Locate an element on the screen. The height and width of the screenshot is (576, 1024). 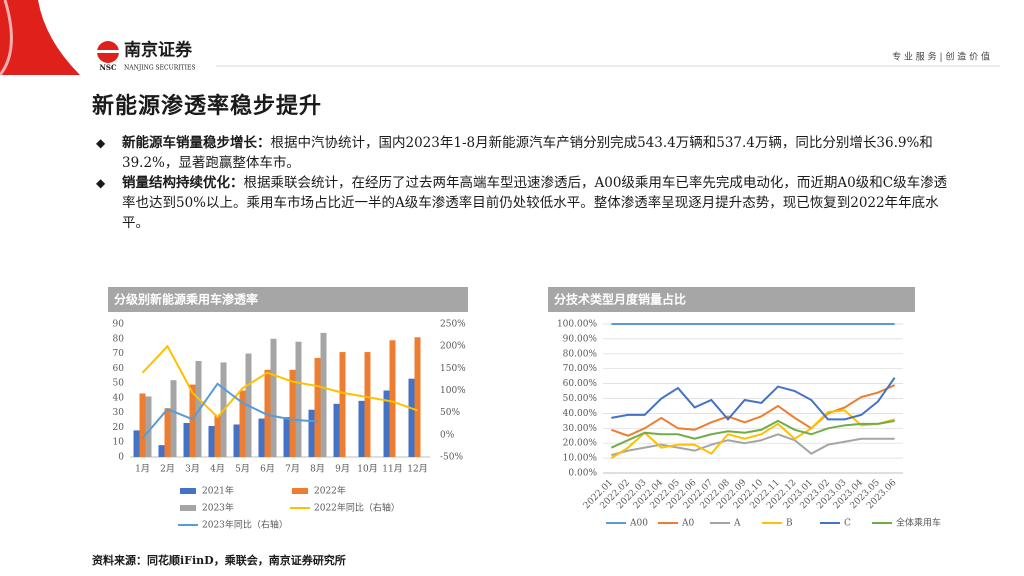
legend-label: B is located at coordinates (789, 524).